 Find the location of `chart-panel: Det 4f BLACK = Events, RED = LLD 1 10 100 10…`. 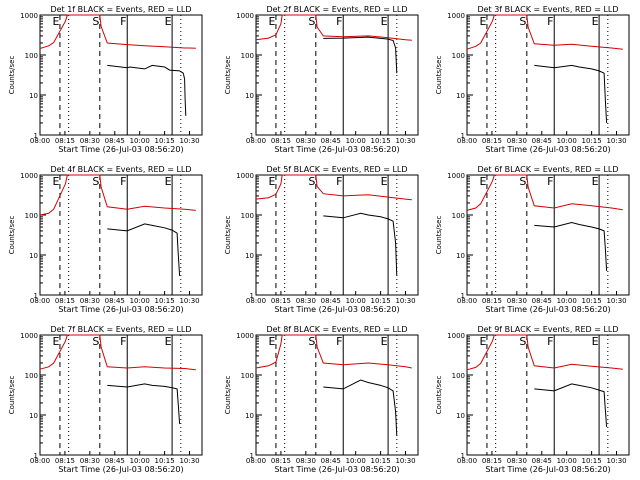

chart-panel: Det 4f BLACK = Events, RED = LLD 1 10 100 10… is located at coordinates (105, 239).